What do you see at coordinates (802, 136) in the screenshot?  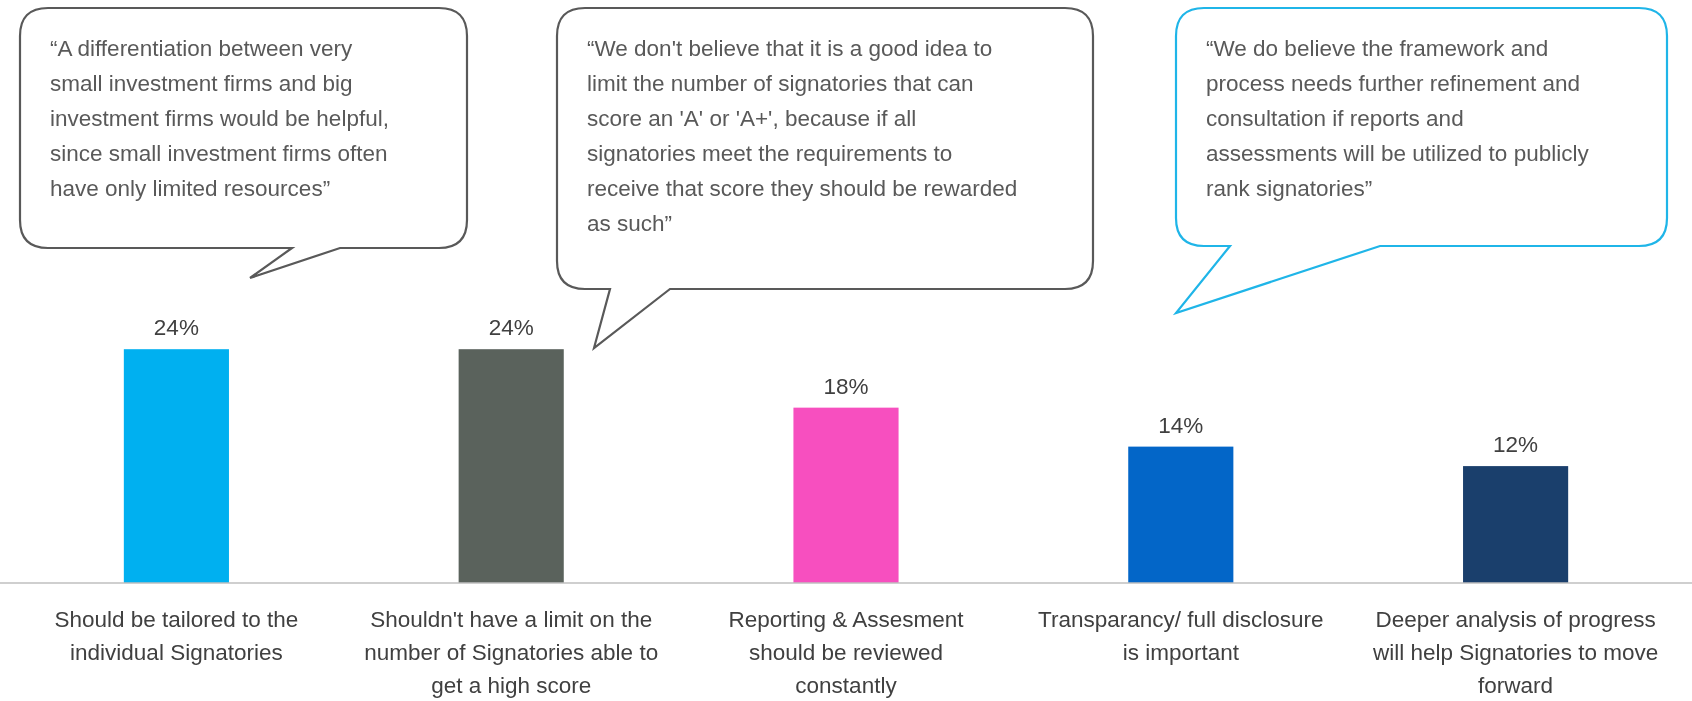 I see `text: “We don't believe that it is a good idea to limit the number of signatories that can score an 'A' or 'A+', because if all signatories meet the requirements to receive that score they should be rewarded as such”` at bounding box center [802, 136].